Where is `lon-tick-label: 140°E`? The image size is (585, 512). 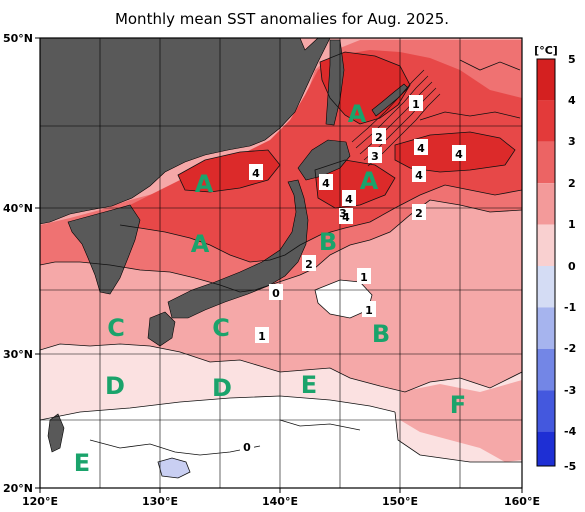
lon-tick-label: 140°E is located at coordinates (280, 501).